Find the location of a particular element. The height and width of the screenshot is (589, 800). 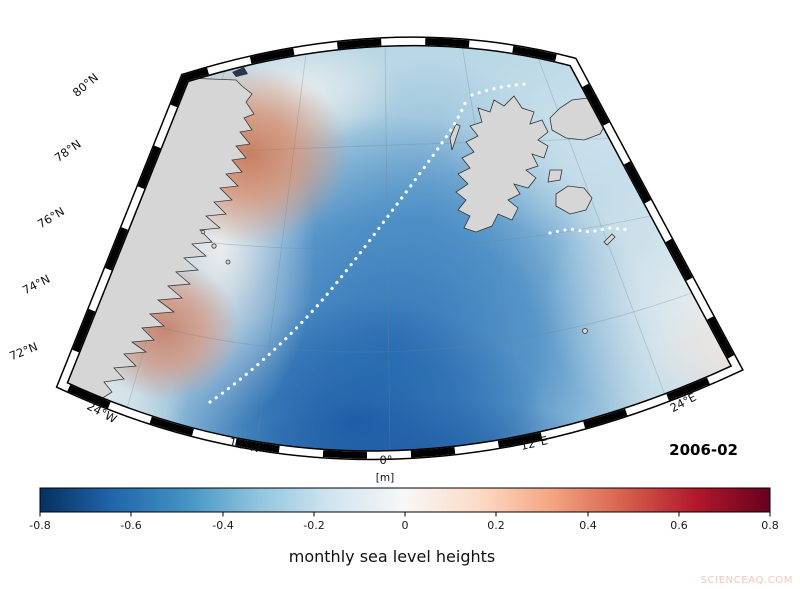

lon-label-12w: 12°W is located at coordinates (245, 445).